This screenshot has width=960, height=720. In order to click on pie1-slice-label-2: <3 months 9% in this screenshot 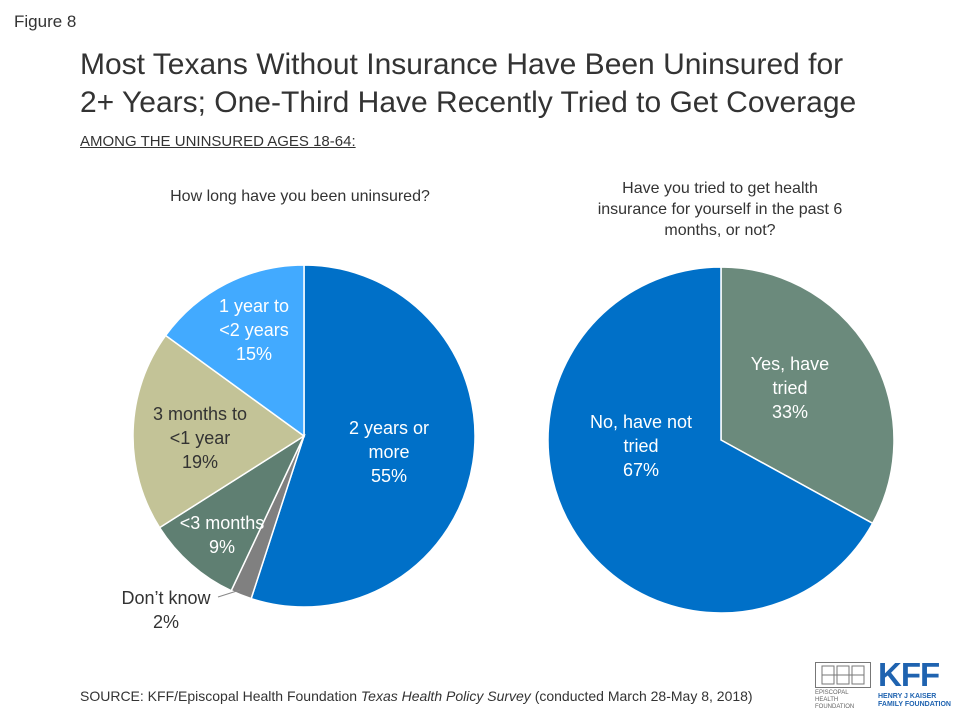, I will do `click(222, 535)`.